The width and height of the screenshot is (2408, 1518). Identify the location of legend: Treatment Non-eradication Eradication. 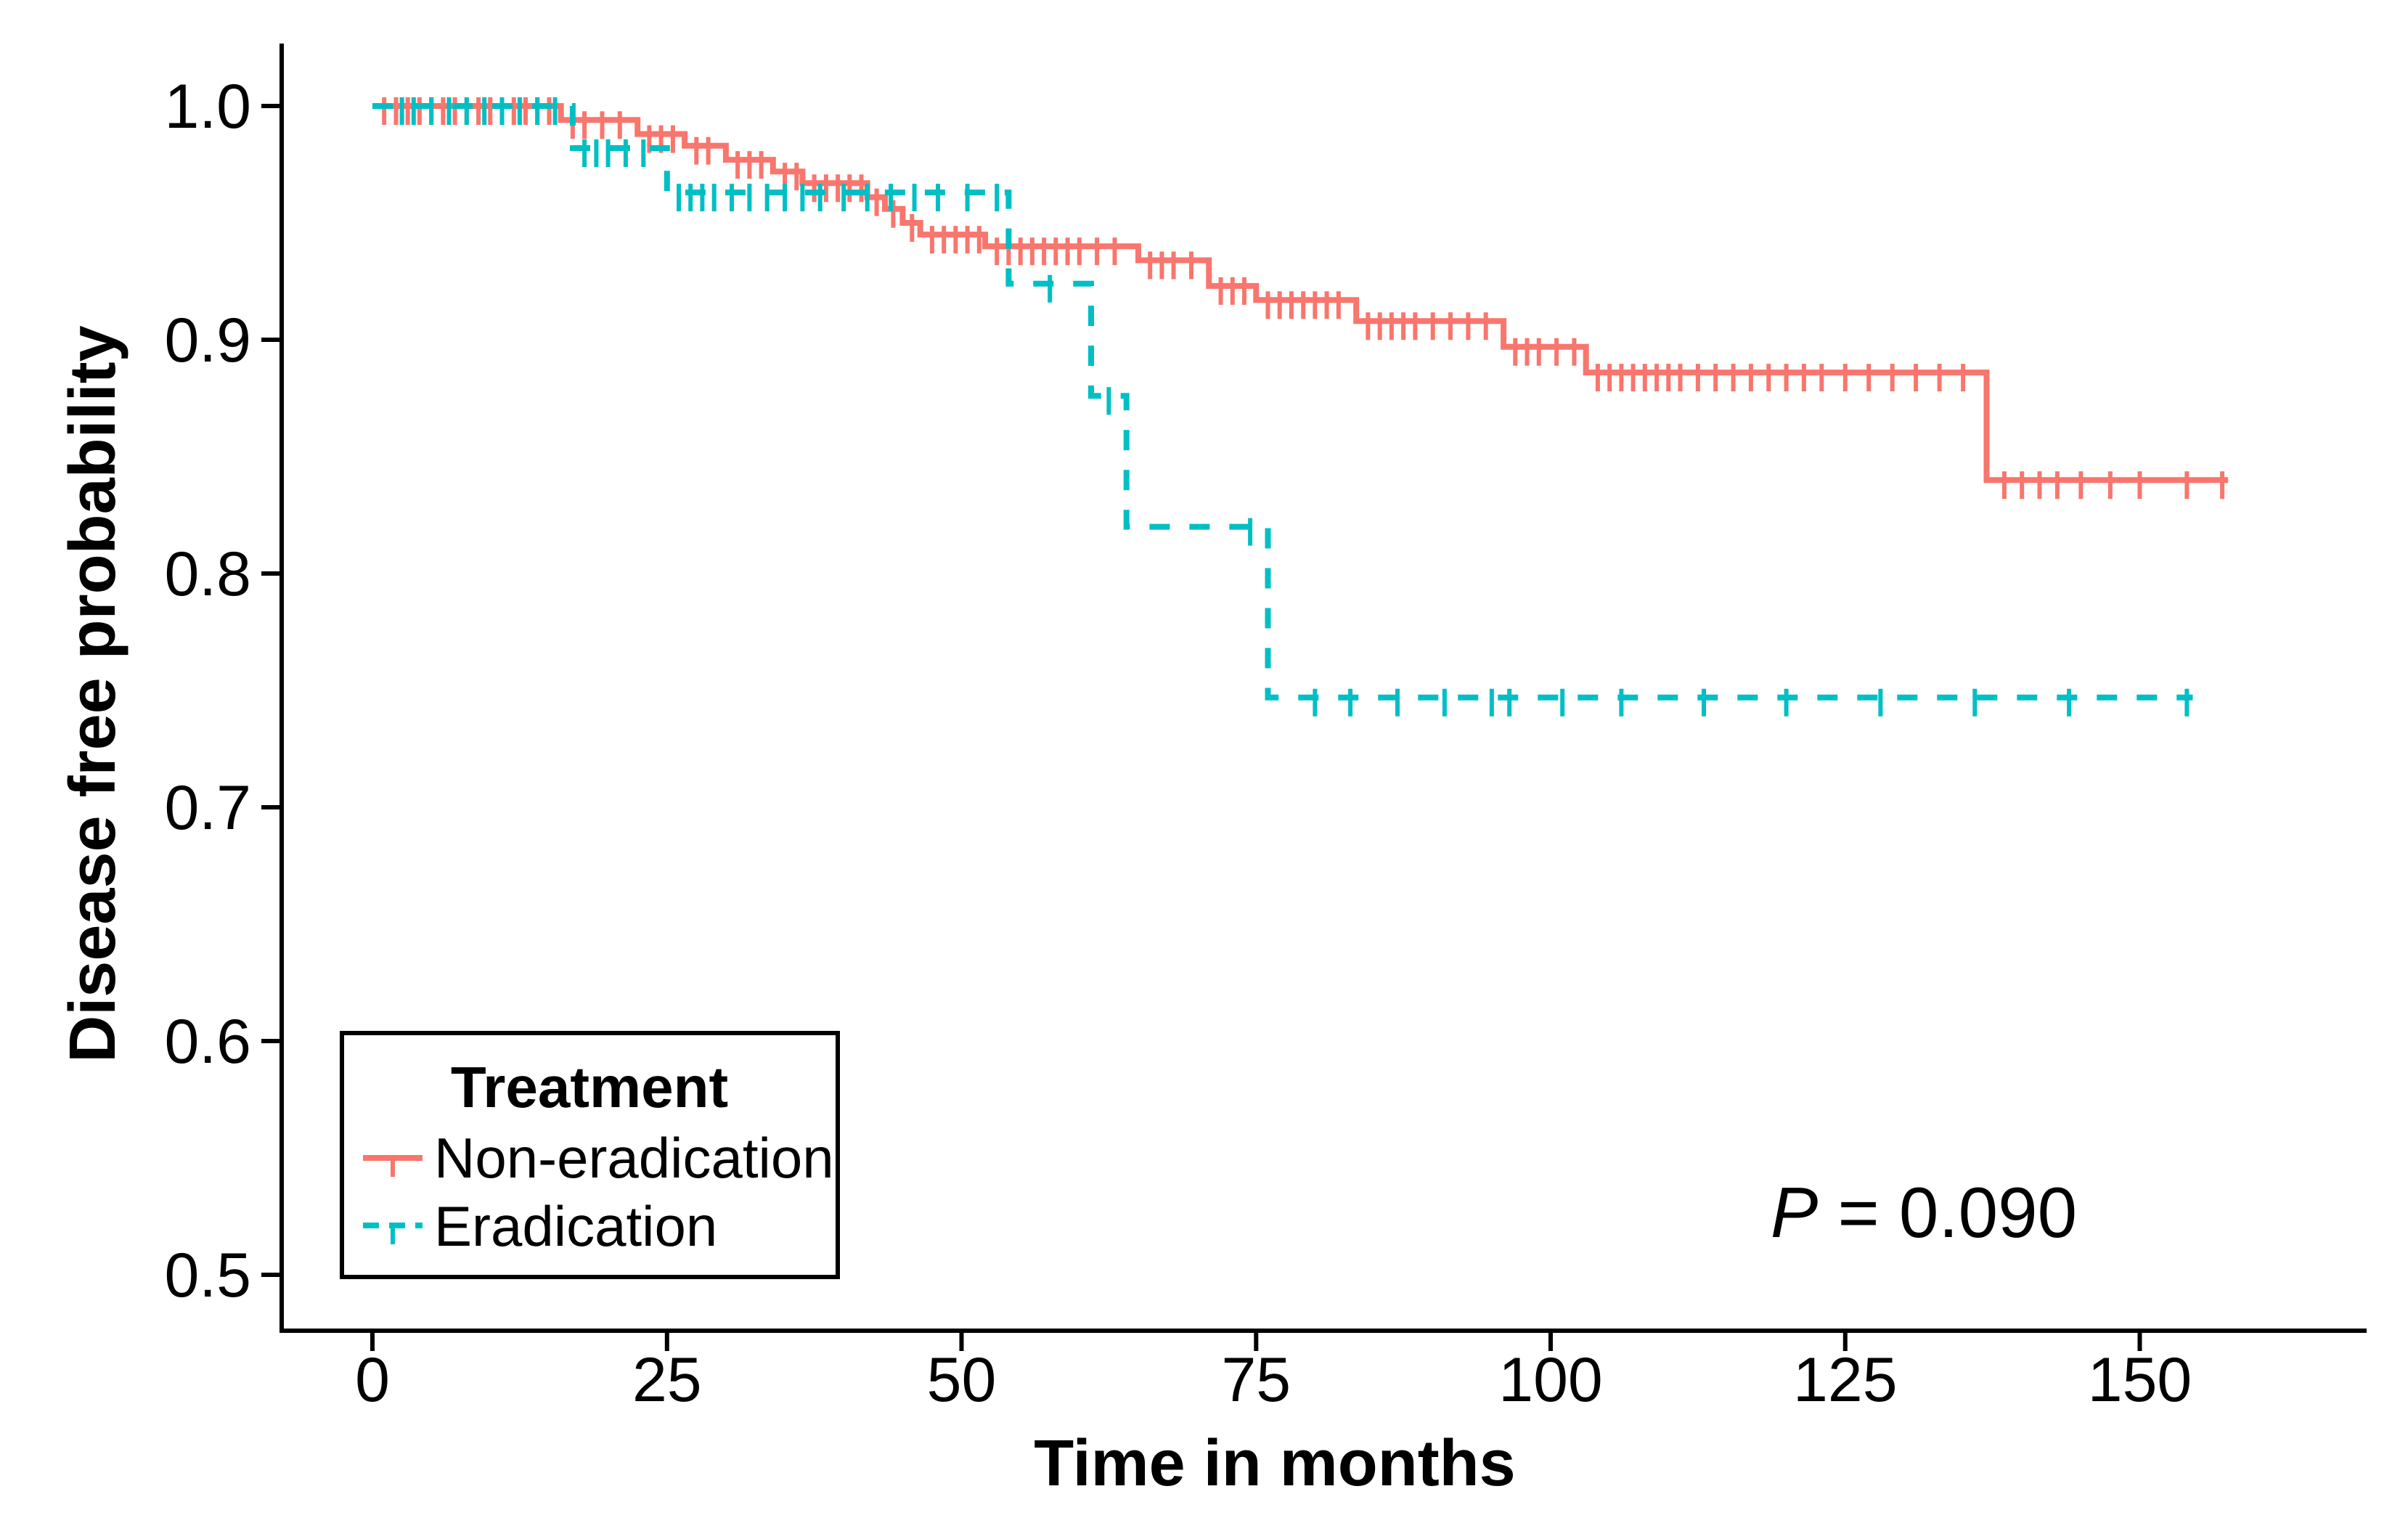
(590, 1155).